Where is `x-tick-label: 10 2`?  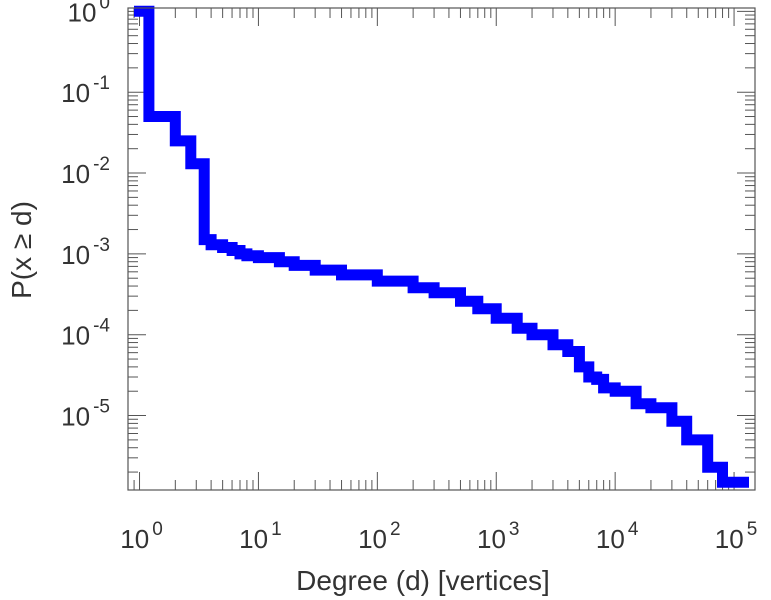 x-tick-label: 10 2 is located at coordinates (379, 536).